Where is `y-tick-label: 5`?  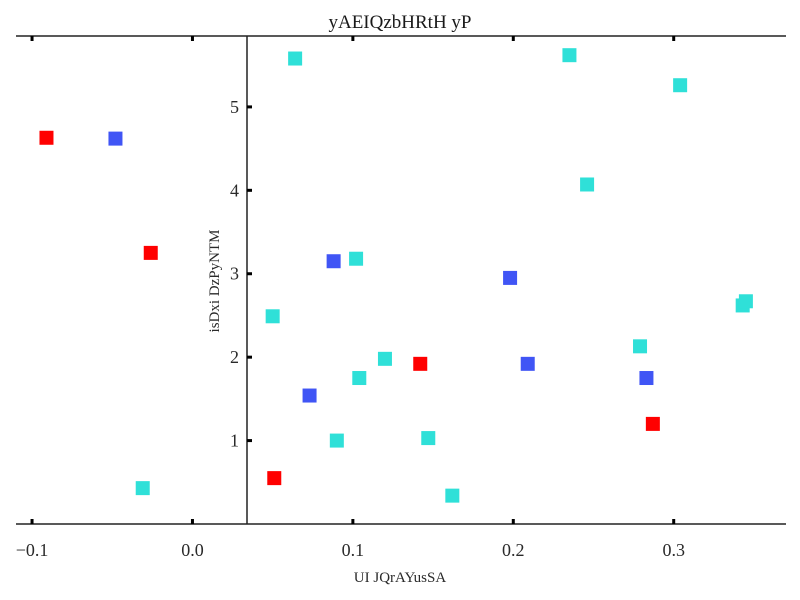
y-tick-label: 5 is located at coordinates (234, 107).